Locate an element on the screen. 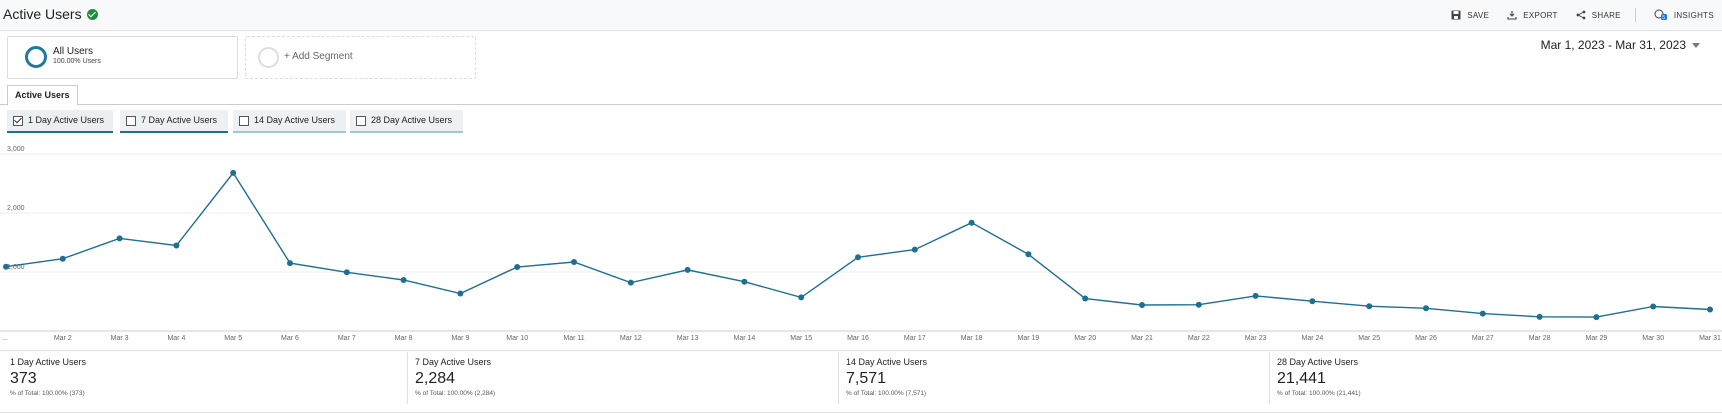  x-tick-label: Mar 10 is located at coordinates (517, 338).